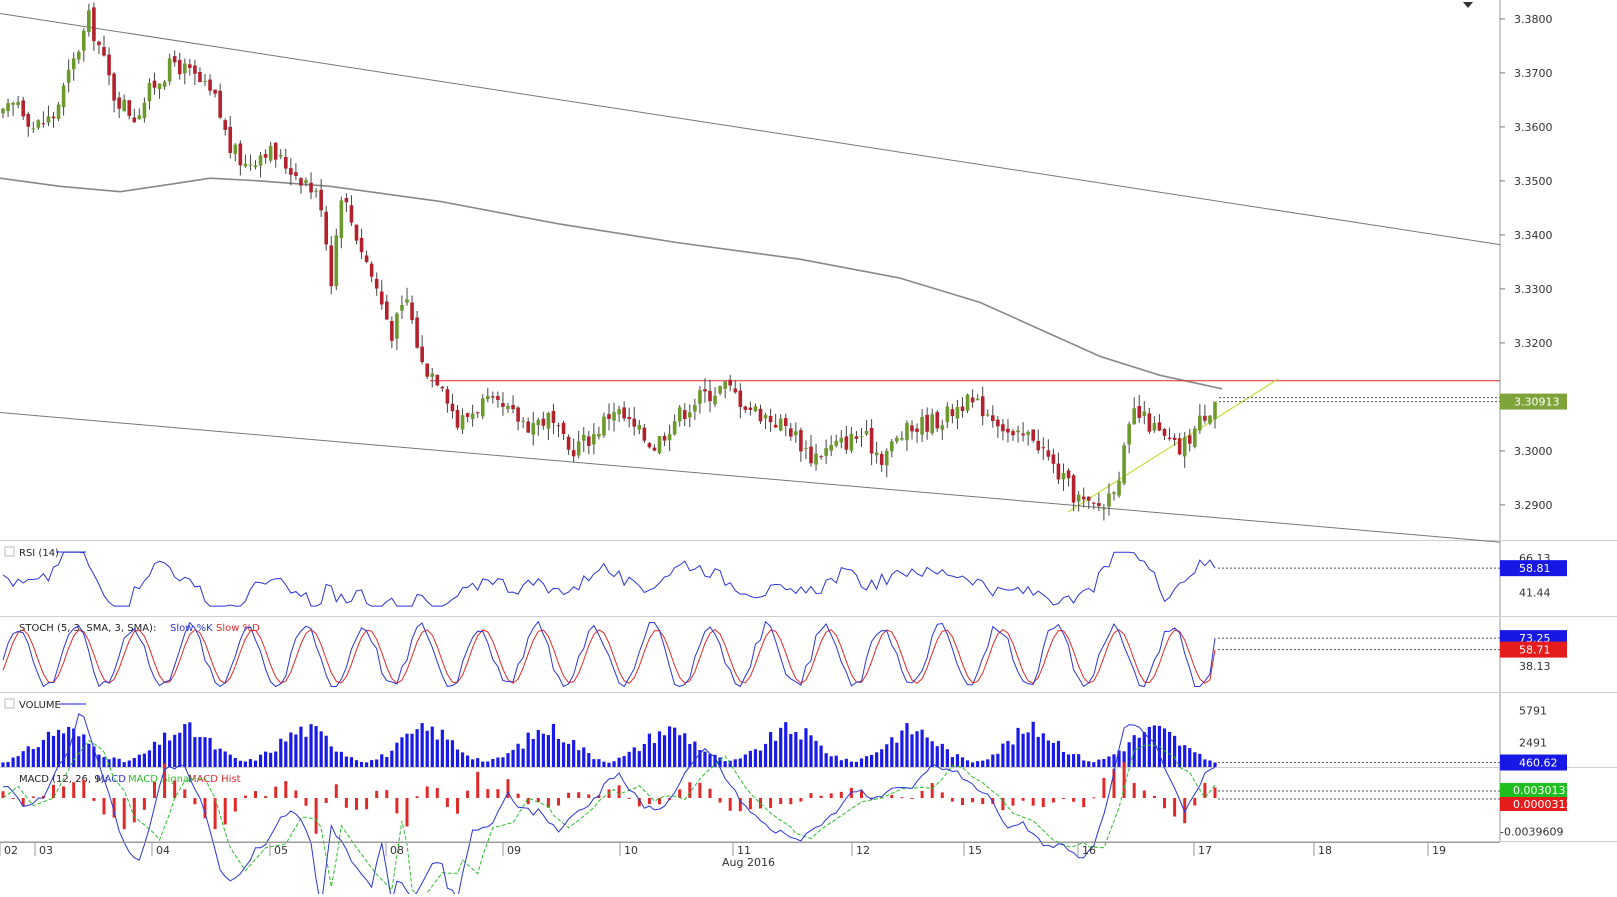  I want to click on x-period-label: Aug 2016, so click(748, 862).